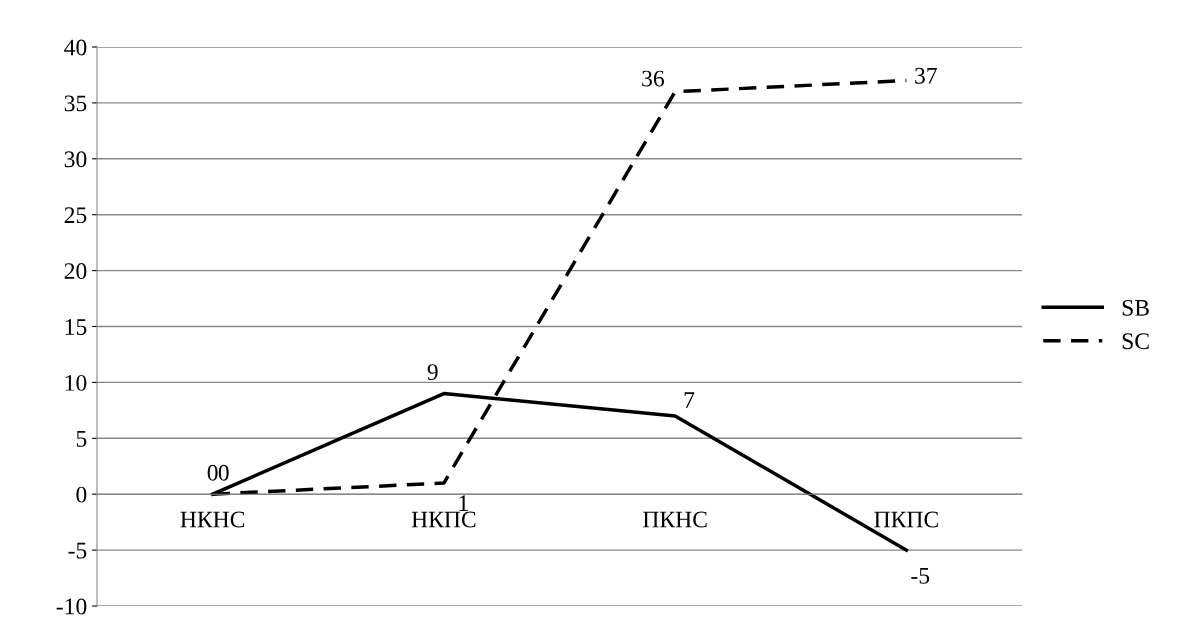 The width and height of the screenshot is (1185, 633). Describe the element at coordinates (75, 47) in the screenshot. I see `y-tick-label: 40` at that location.